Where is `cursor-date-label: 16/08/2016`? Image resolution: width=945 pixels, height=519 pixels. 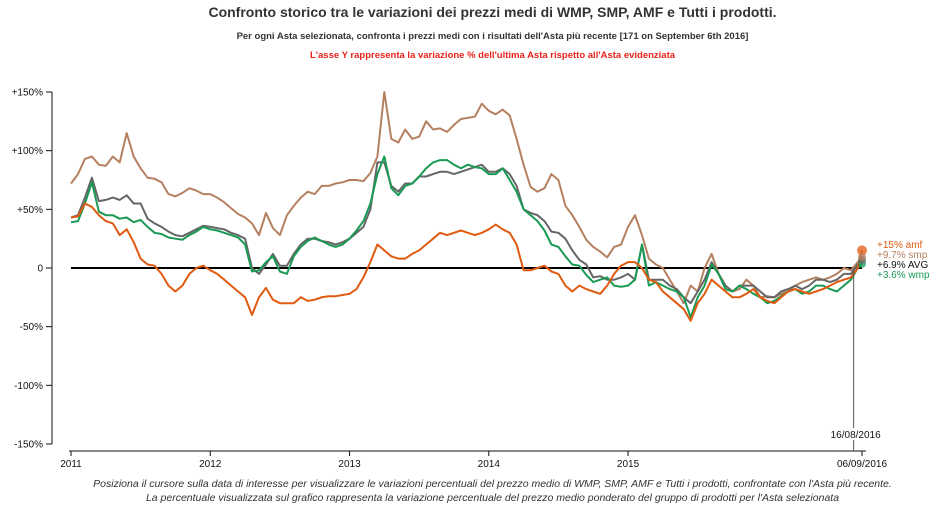
cursor-date-label: 16/08/2016 is located at coordinates (856, 435).